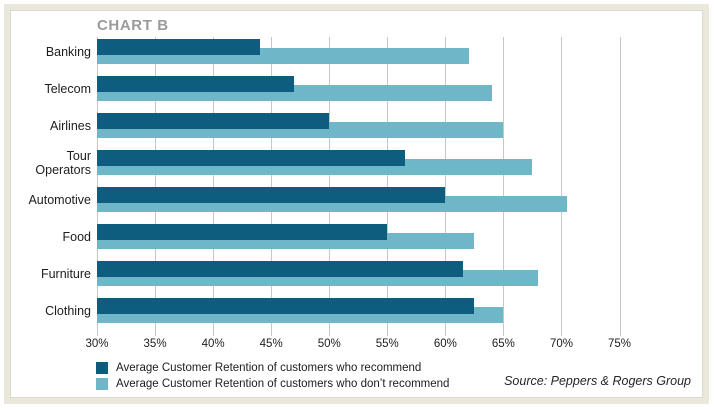 This screenshot has height=410, width=714. What do you see at coordinates (97, 344) in the screenshot?
I see `x-tick-label: 30%` at bounding box center [97, 344].